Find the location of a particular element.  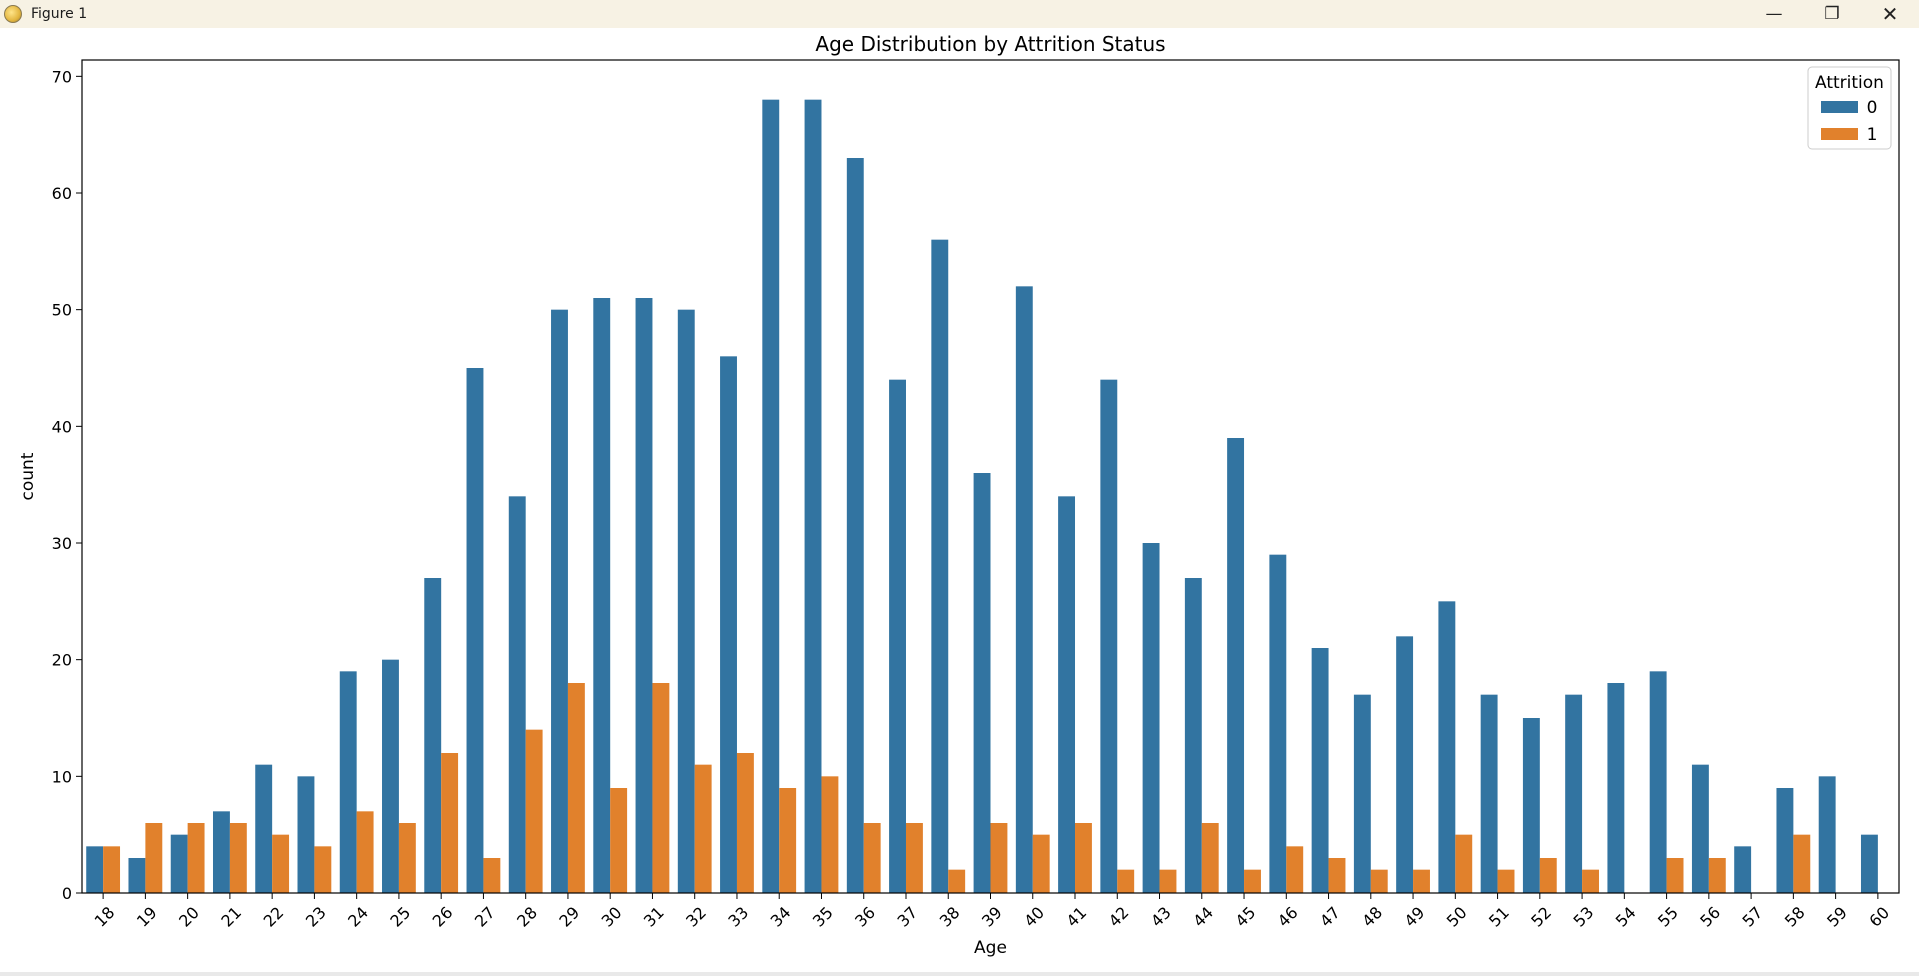

window-bottom-edge is located at coordinates (959, 974).